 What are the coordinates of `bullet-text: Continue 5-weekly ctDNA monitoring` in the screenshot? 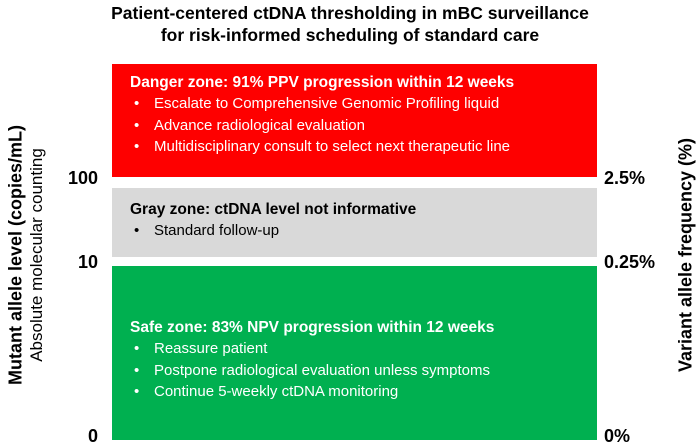 It's located at (276, 392).